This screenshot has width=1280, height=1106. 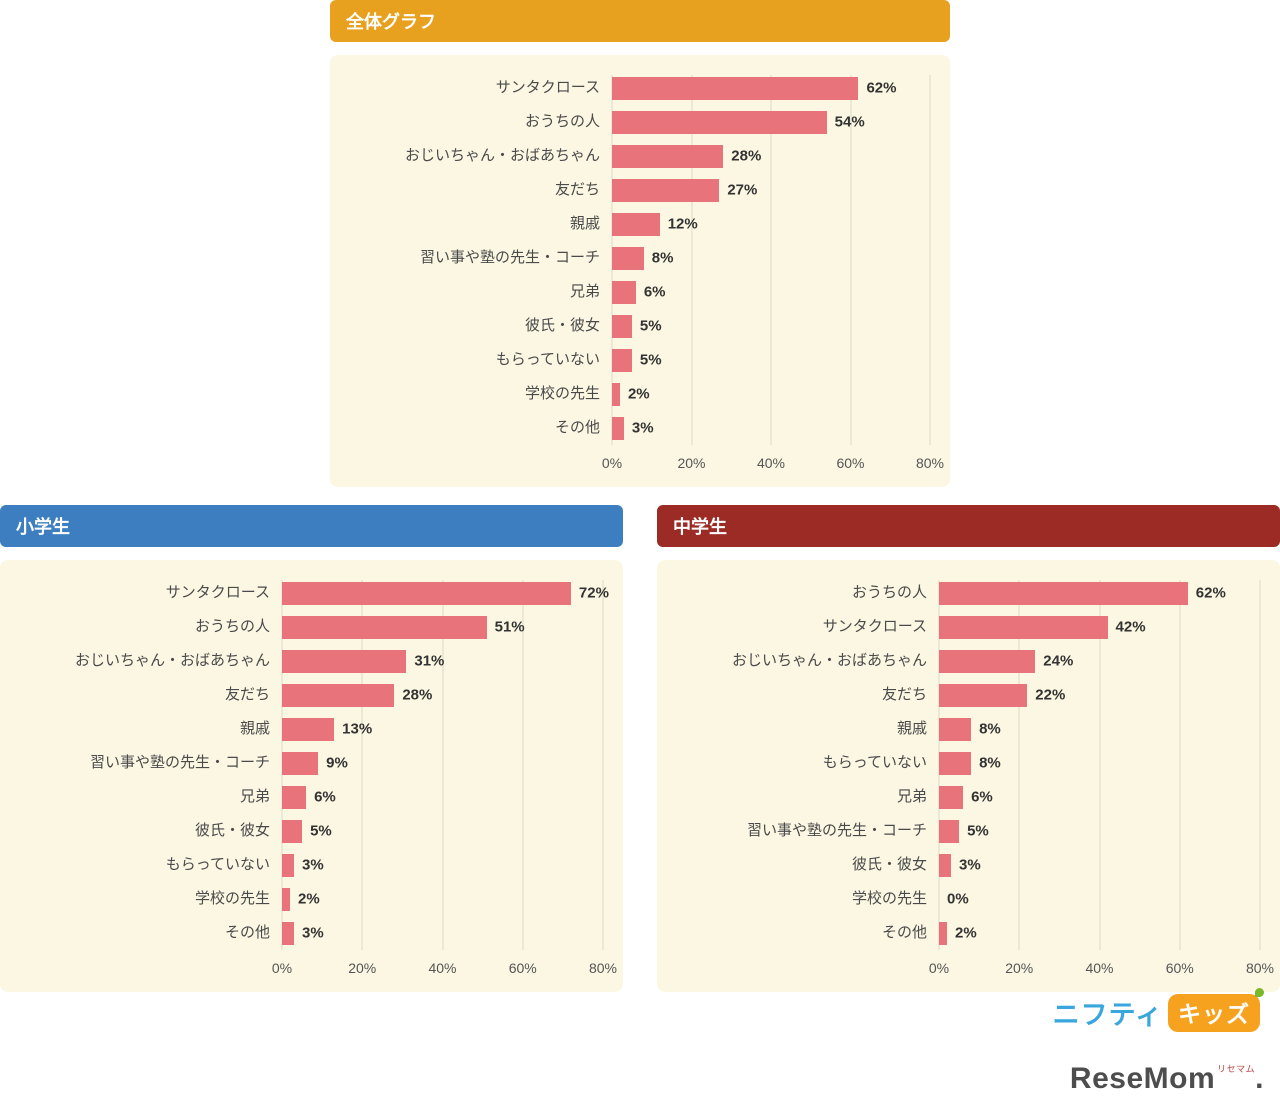 What do you see at coordinates (849, 122) in the screenshot?
I see `value-label: 54%` at bounding box center [849, 122].